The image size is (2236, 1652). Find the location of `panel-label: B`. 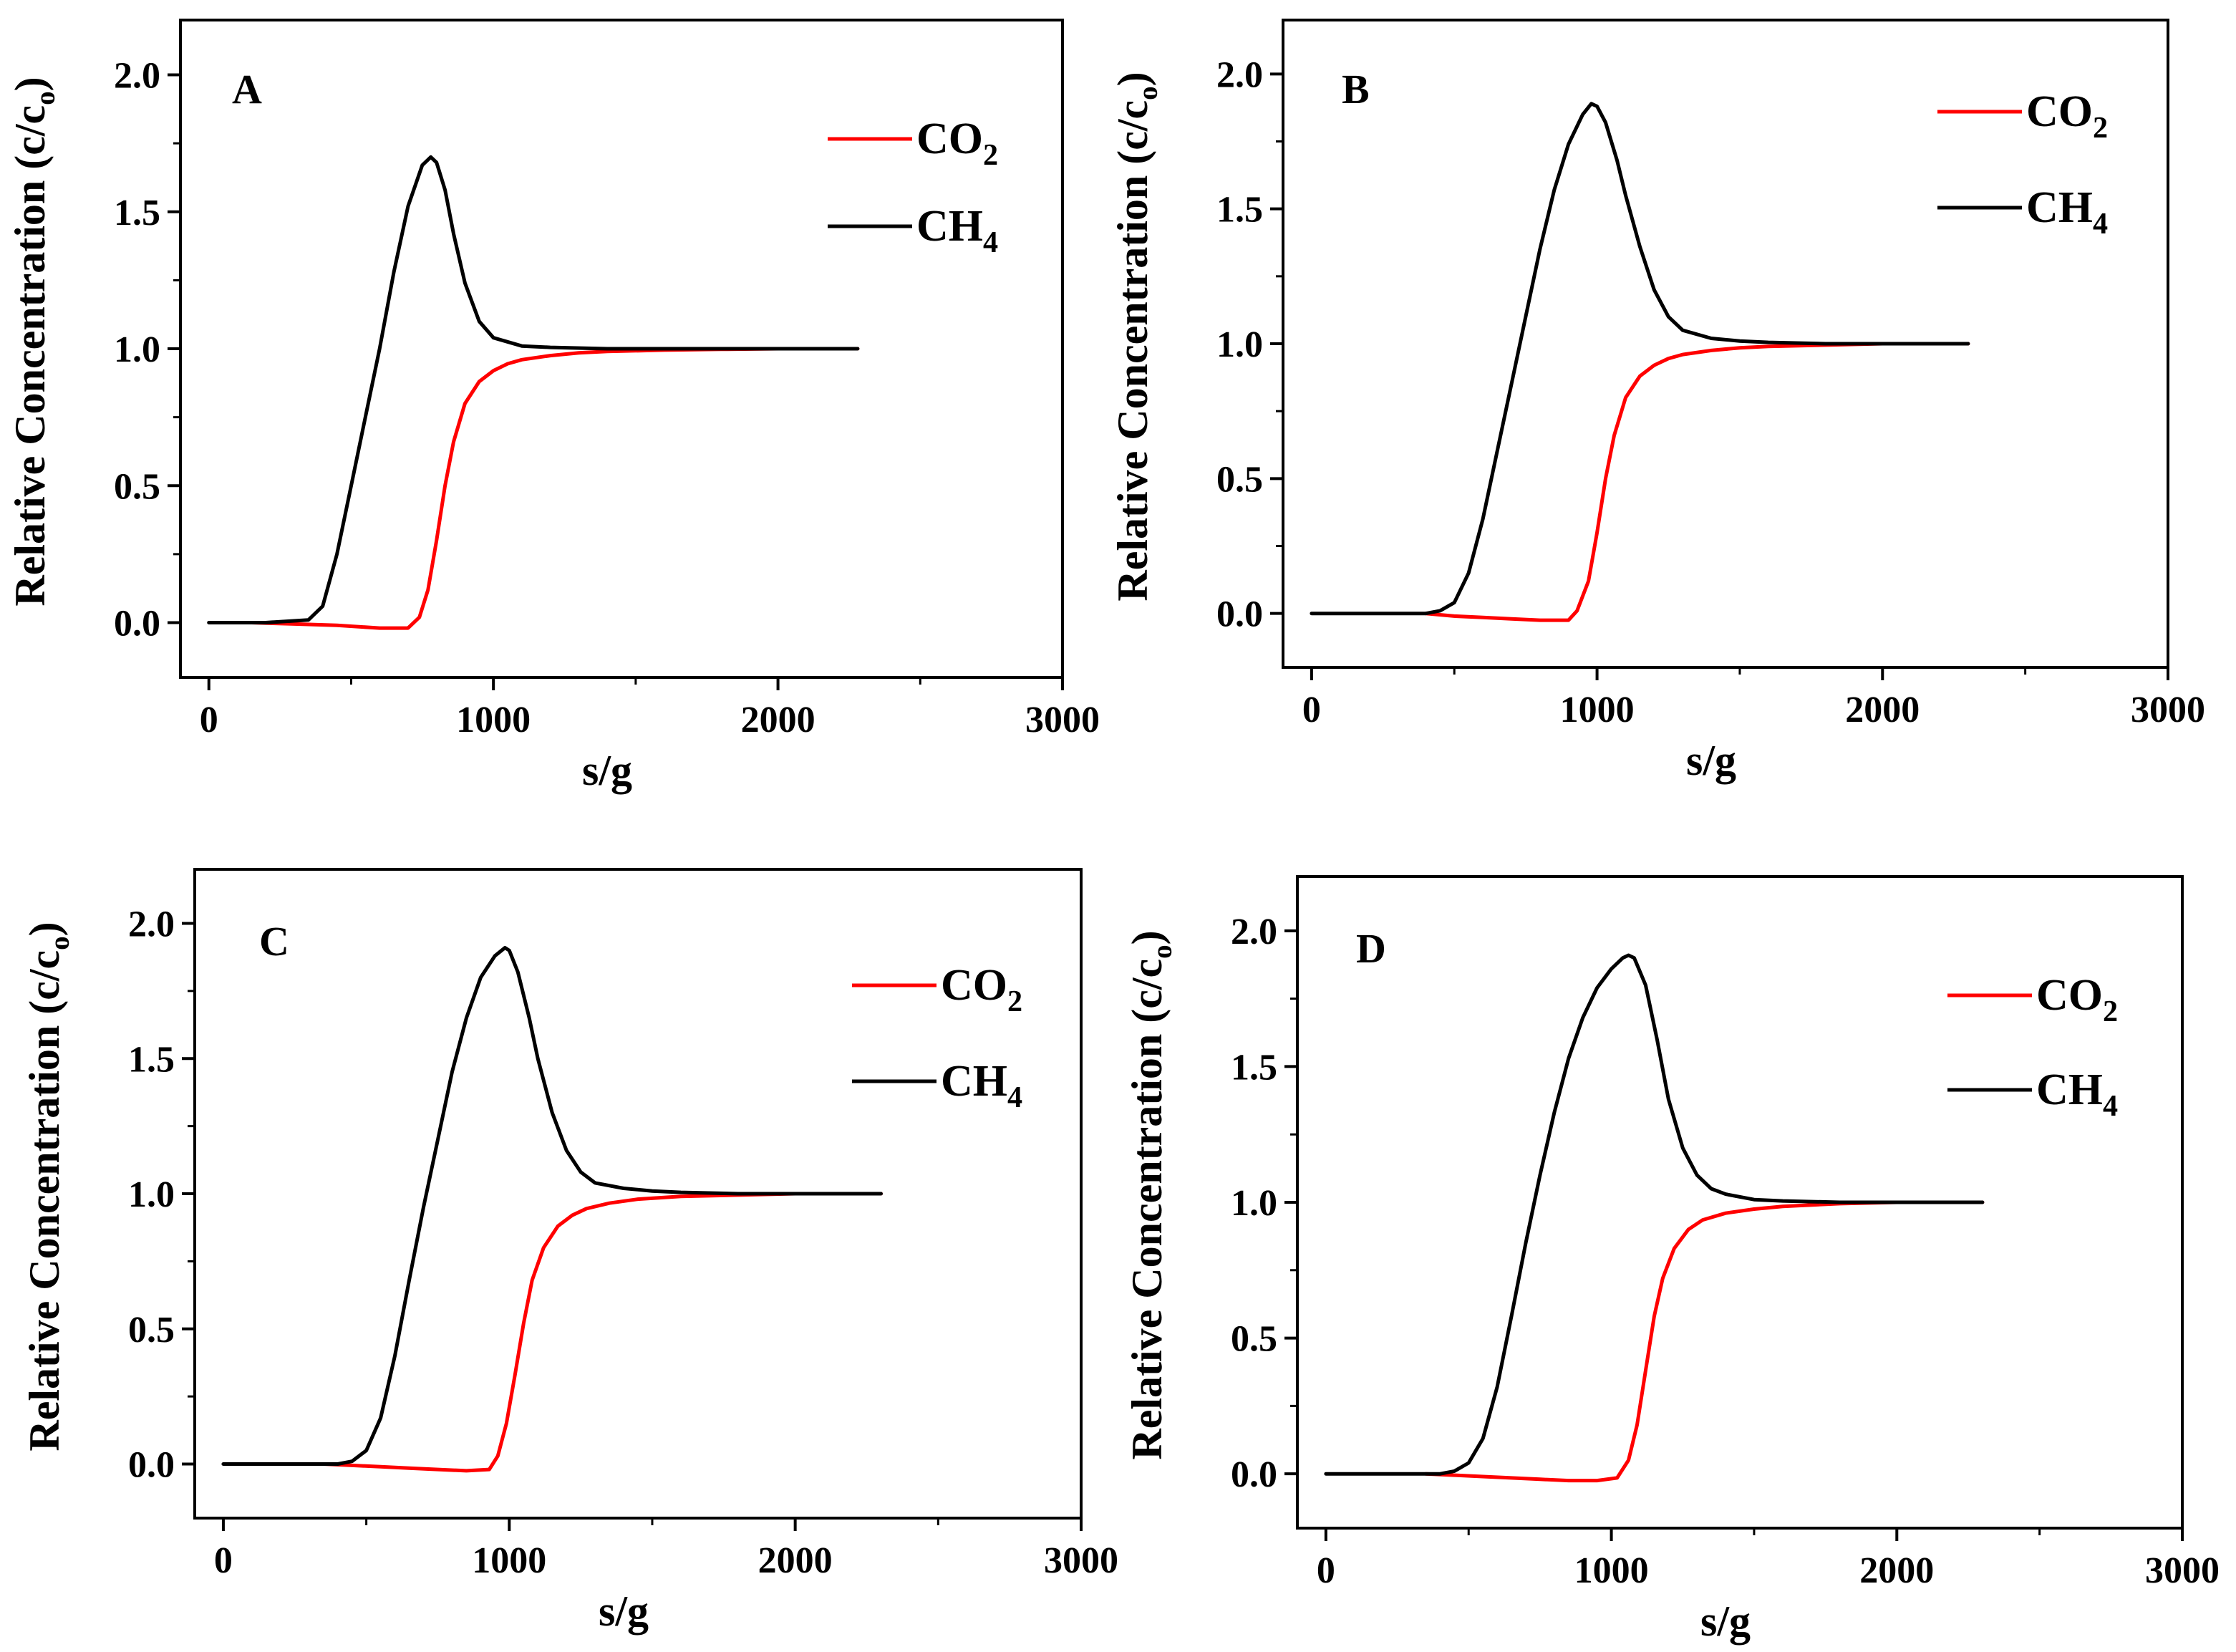

panel-label: B is located at coordinates (1356, 89).